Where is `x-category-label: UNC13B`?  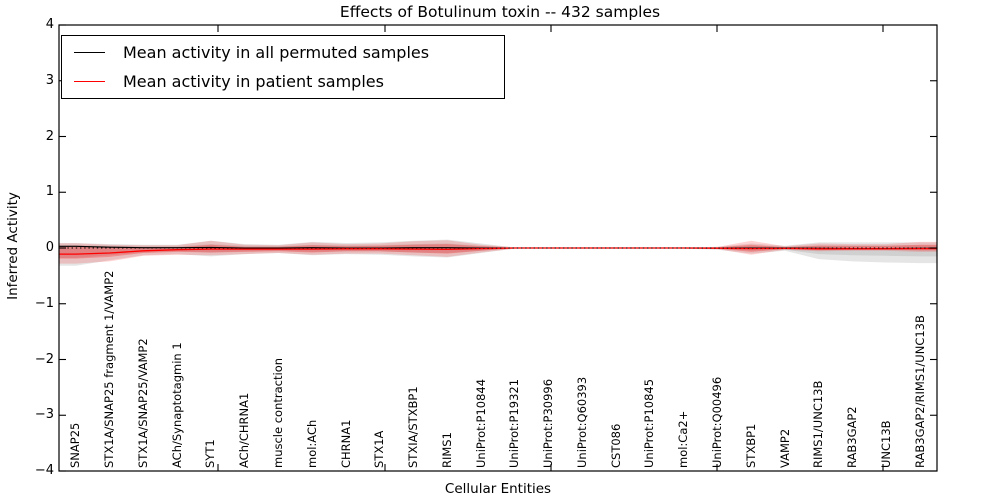
x-category-label: UNC13B is located at coordinates (885, 444).